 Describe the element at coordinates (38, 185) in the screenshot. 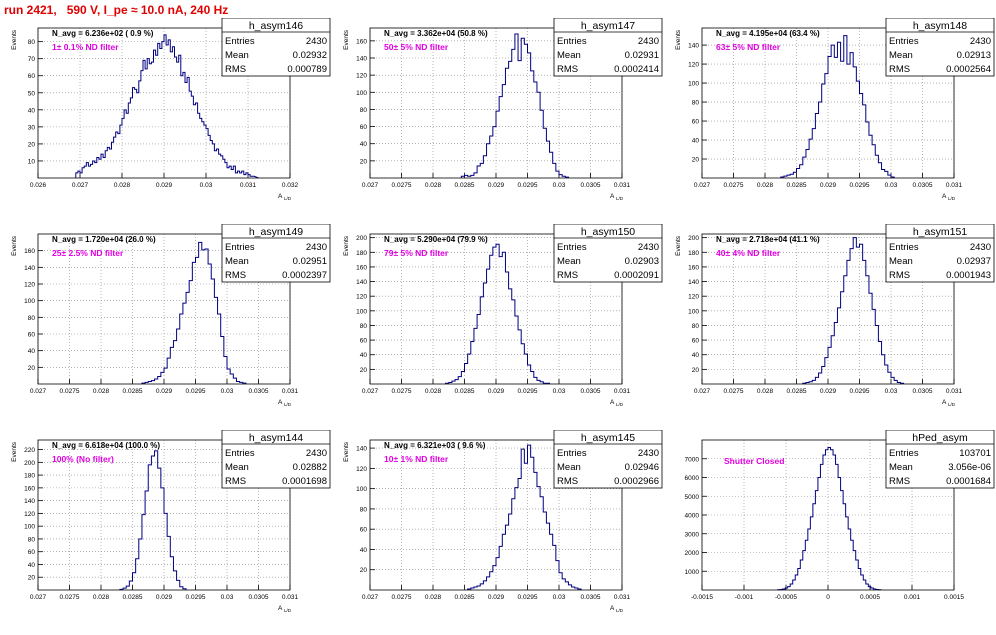

I see `x-tick-label: 0.026` at that location.